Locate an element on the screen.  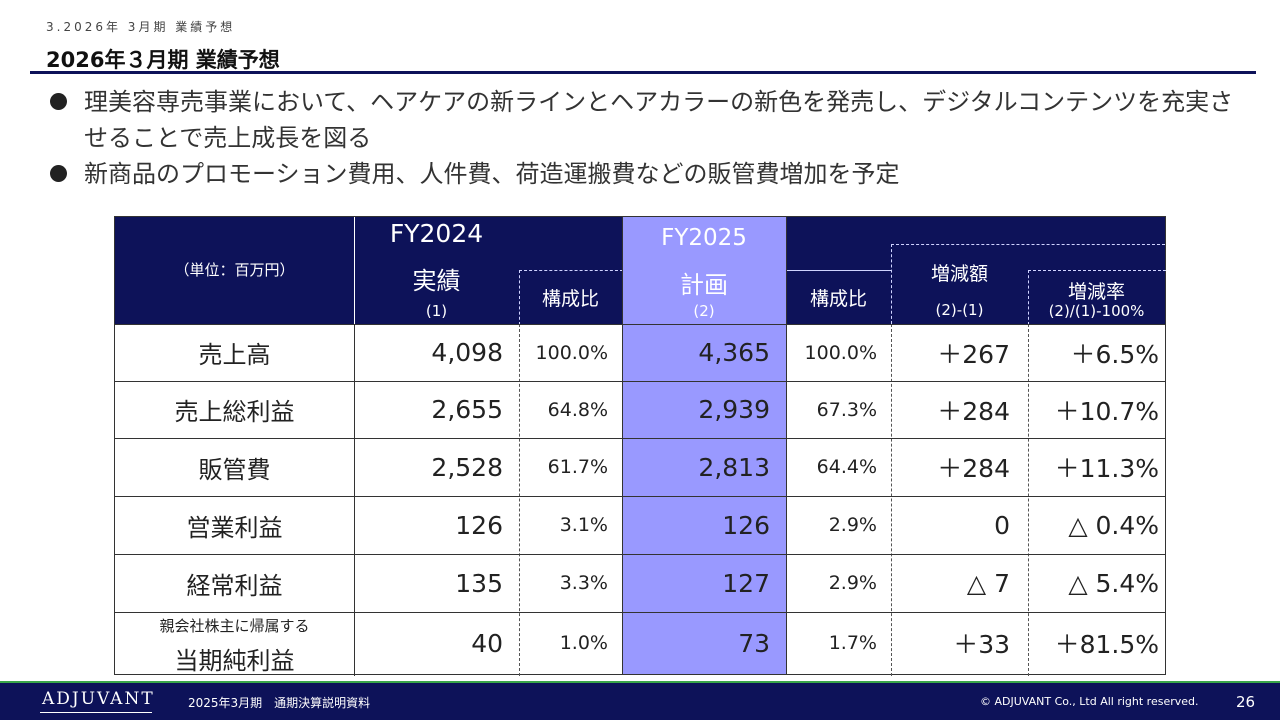
row-label: 売上高 is located at coordinates (234, 355).